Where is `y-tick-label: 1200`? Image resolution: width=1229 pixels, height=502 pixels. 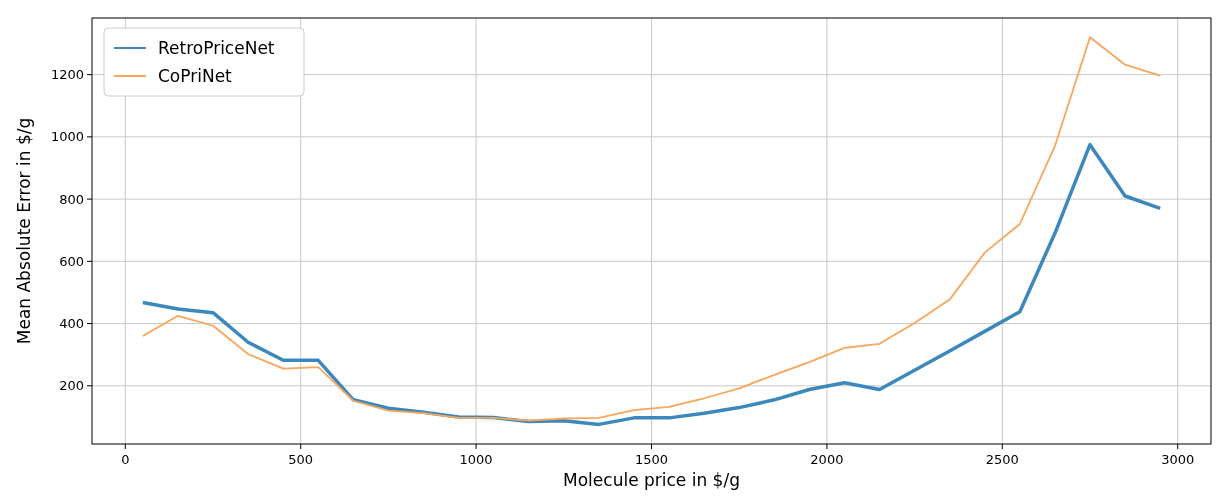
y-tick-label: 1200 is located at coordinates (67, 75).